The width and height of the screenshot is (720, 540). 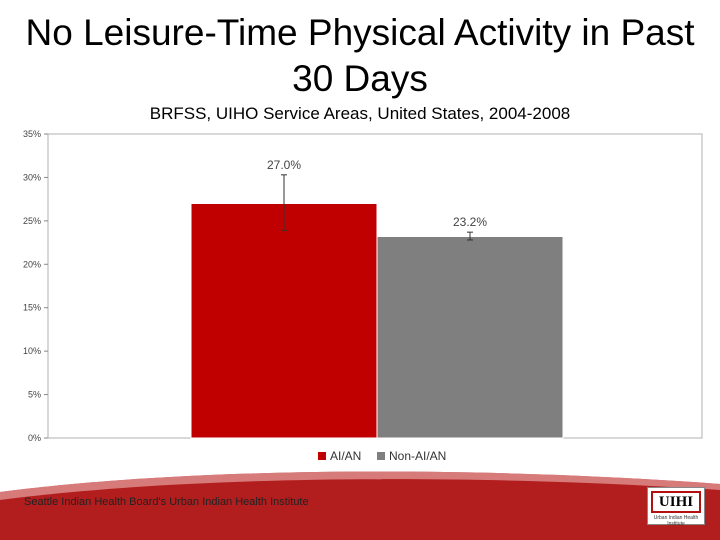 I want to click on bar-non-ai-an, so click(x=470, y=337).